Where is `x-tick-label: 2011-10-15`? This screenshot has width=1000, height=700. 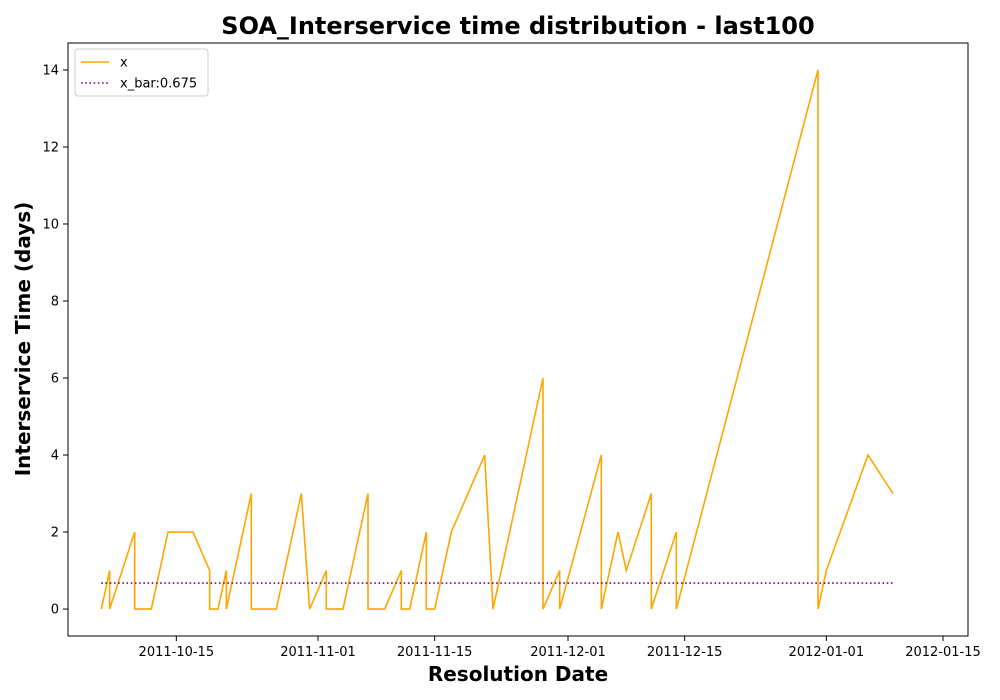 x-tick-label: 2011-10-15 is located at coordinates (177, 652).